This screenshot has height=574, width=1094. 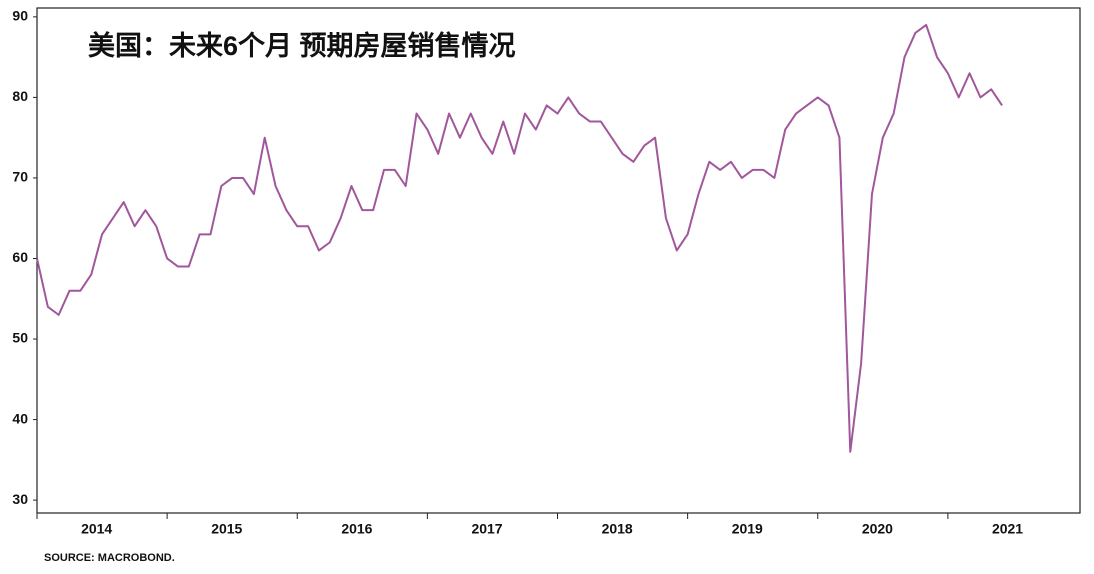 What do you see at coordinates (226, 529) in the screenshot?
I see `x-tick-label: 2015` at bounding box center [226, 529].